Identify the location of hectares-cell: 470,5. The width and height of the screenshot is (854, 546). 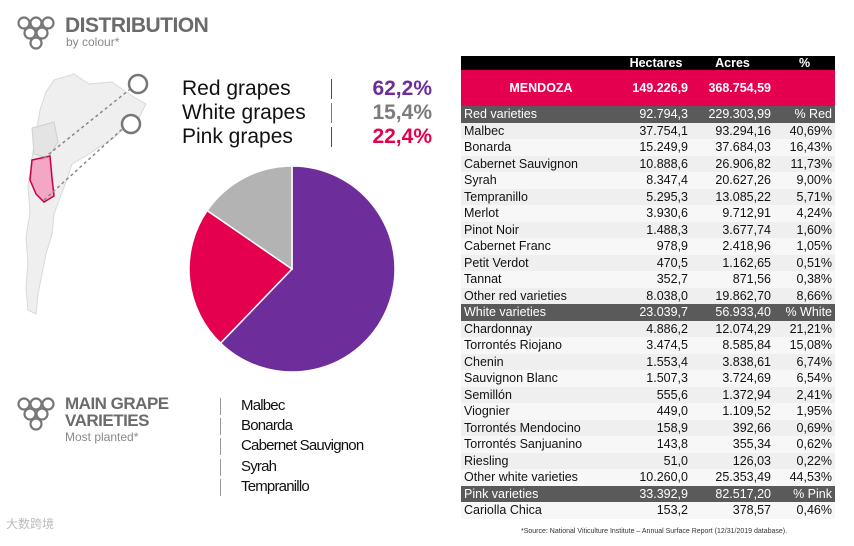
(656, 262).